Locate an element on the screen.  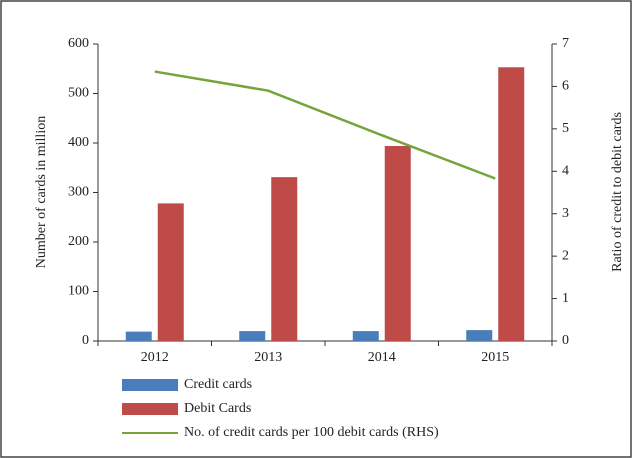
y-tick-label: 500 is located at coordinates (78, 93).